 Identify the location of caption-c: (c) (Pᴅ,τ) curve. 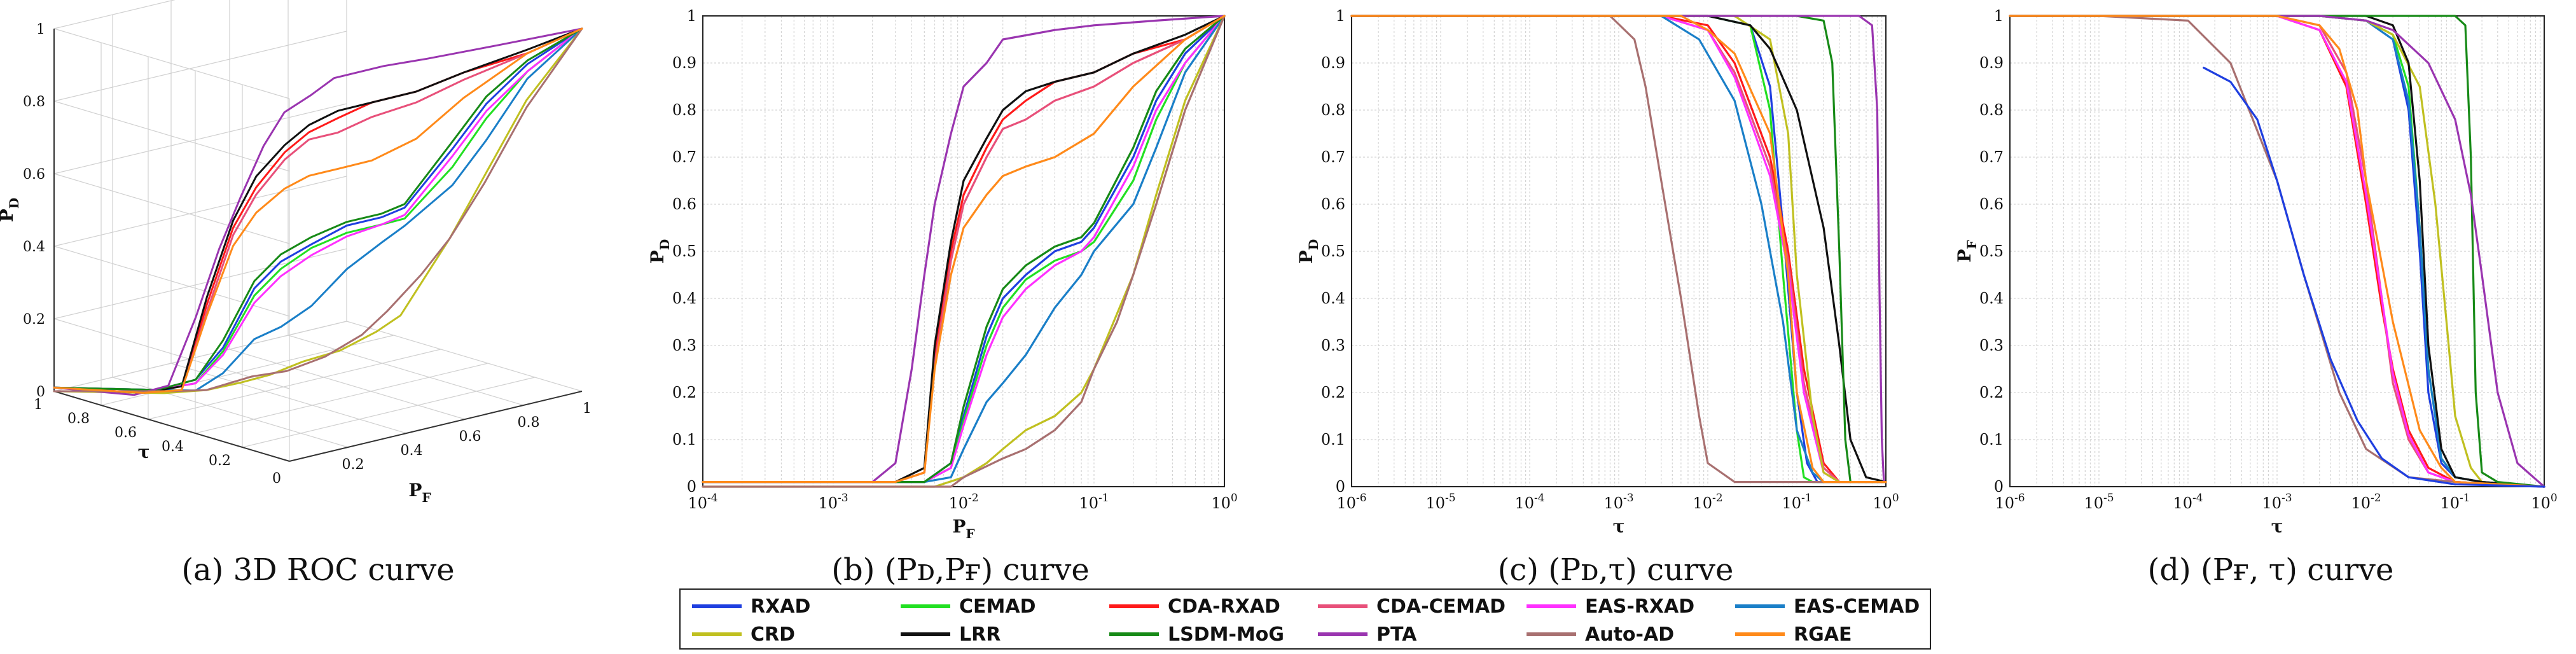
(1615, 570).